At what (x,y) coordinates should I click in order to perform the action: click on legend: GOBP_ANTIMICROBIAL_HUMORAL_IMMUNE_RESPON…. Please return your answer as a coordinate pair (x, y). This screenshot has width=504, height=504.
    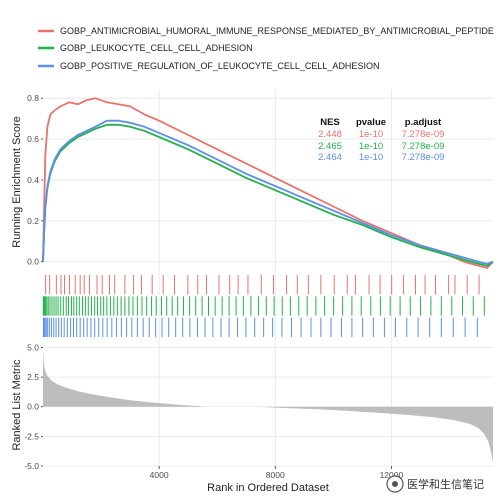
    Looking at the image, I should click on (266, 48).